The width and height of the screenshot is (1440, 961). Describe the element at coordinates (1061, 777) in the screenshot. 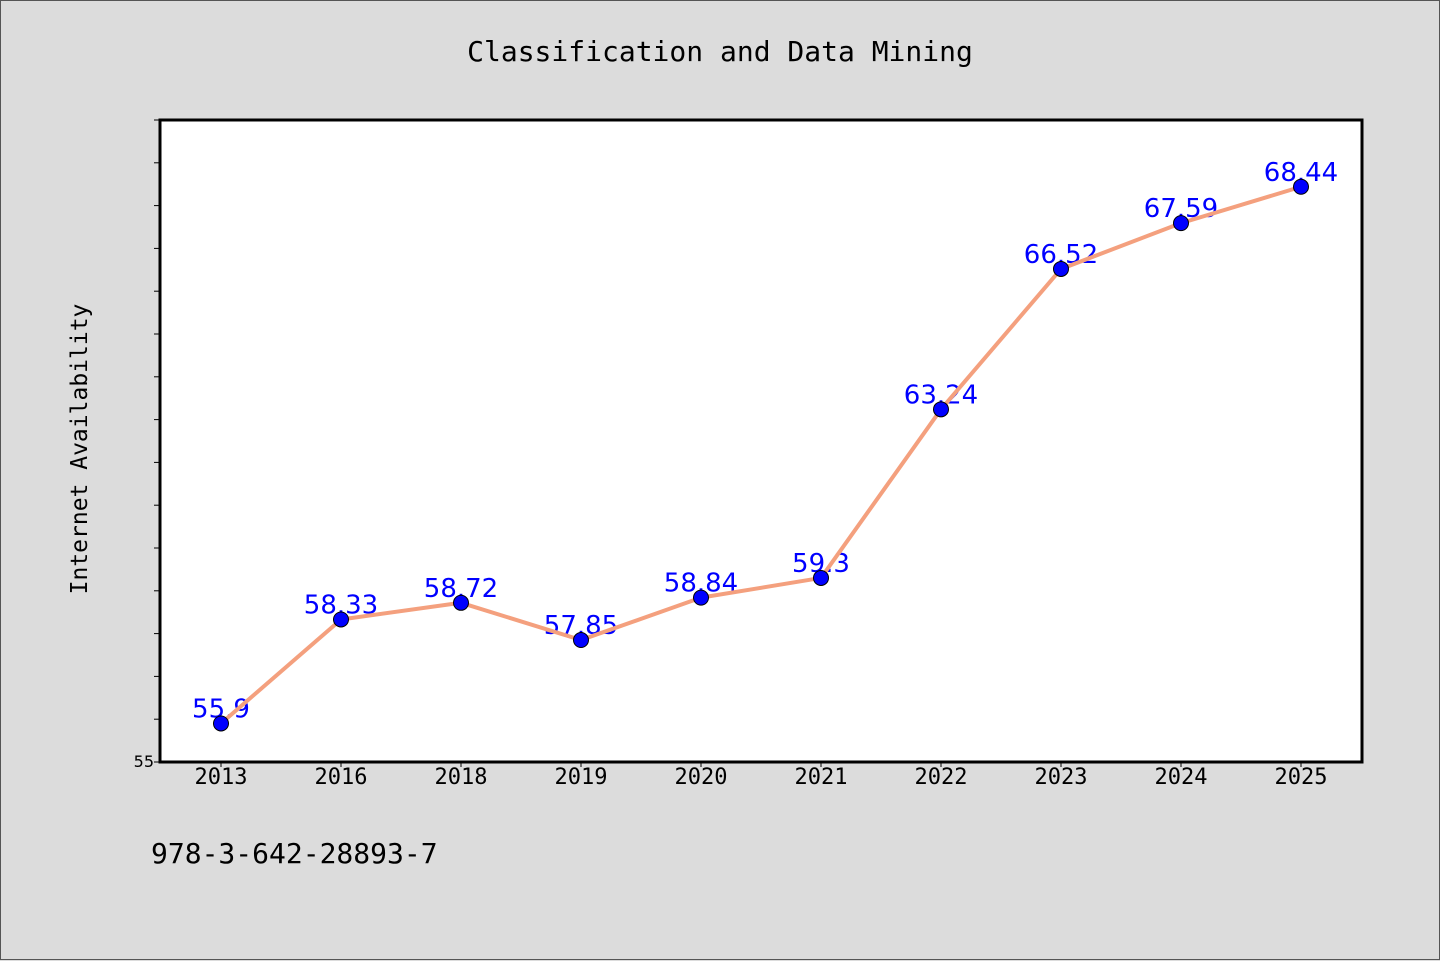

I see `x-tick-label: 2023` at that location.